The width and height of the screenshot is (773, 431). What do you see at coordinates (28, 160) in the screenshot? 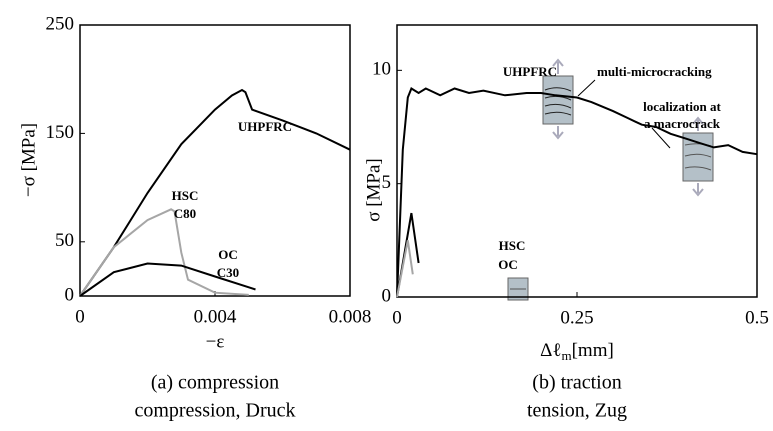
I see `y-axis-label: −σ [MPa]` at bounding box center [28, 160].